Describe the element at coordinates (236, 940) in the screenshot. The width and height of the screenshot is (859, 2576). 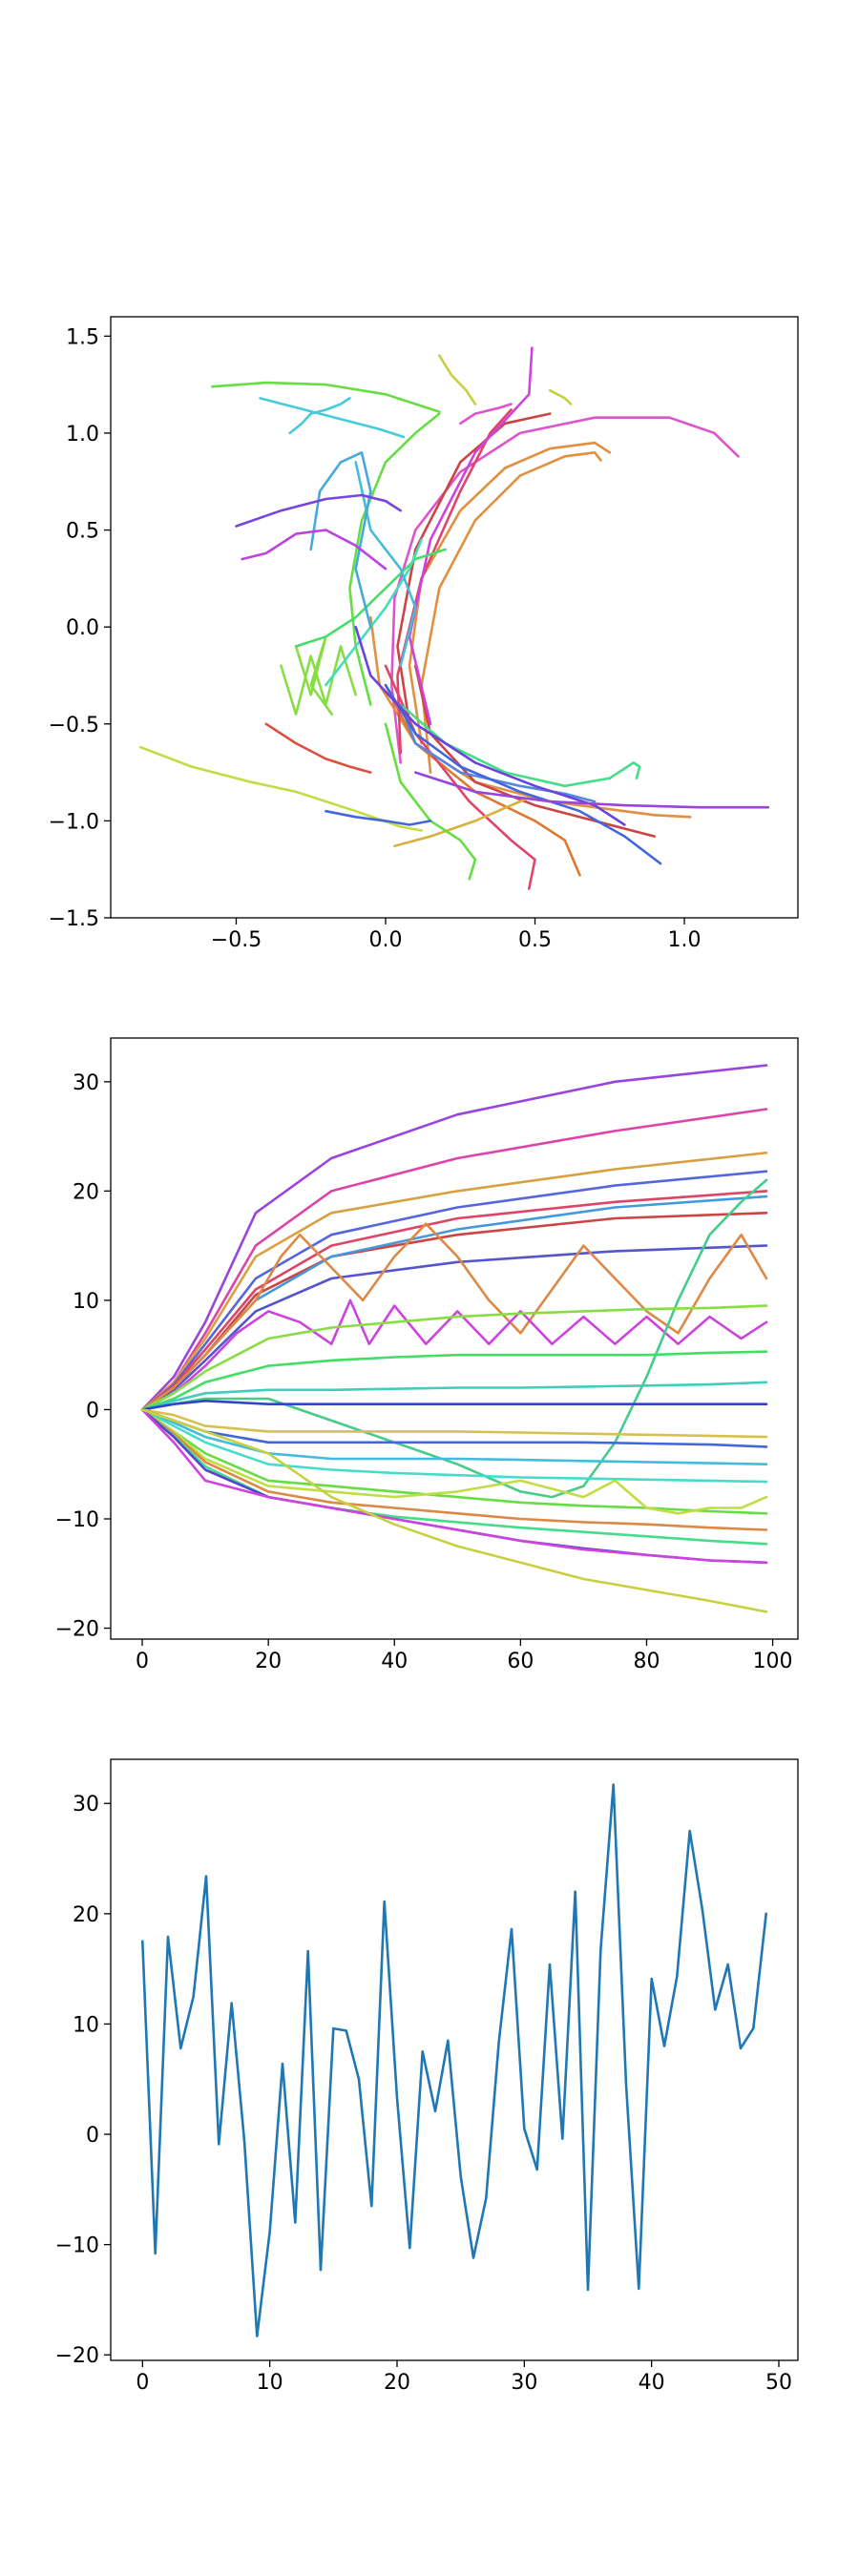
I see `x-tick-label: −0.5` at that location.